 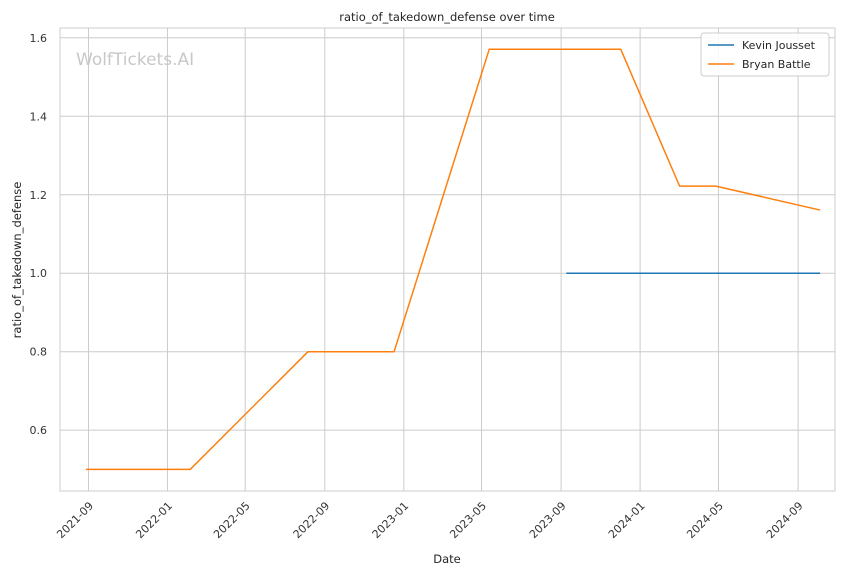 What do you see at coordinates (39, 234) in the screenshot?
I see `y-tick-labels: 0.6 0.8 1.0 1.2 1.4 1.6` at bounding box center [39, 234].